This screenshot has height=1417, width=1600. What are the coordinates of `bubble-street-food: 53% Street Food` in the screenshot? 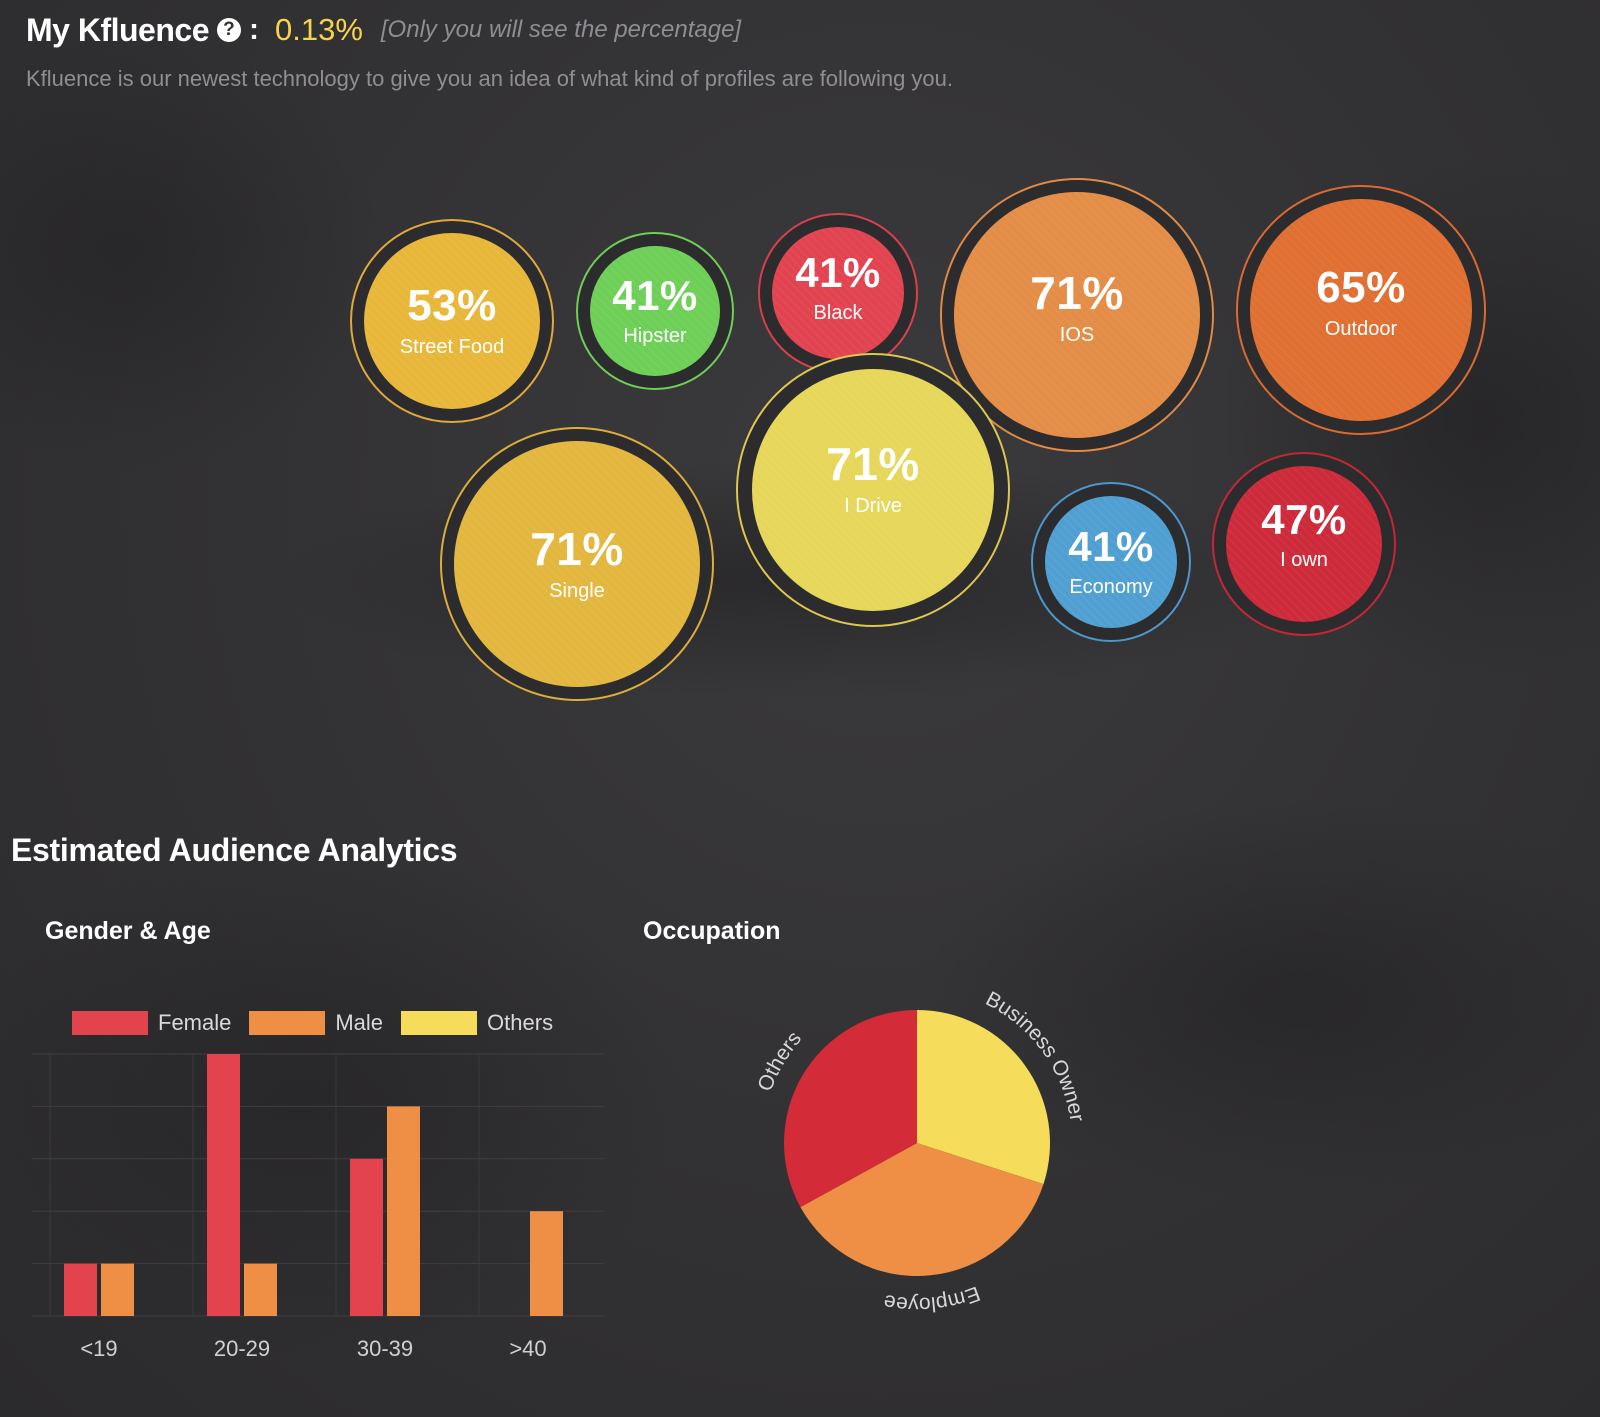 It's located at (452, 321).